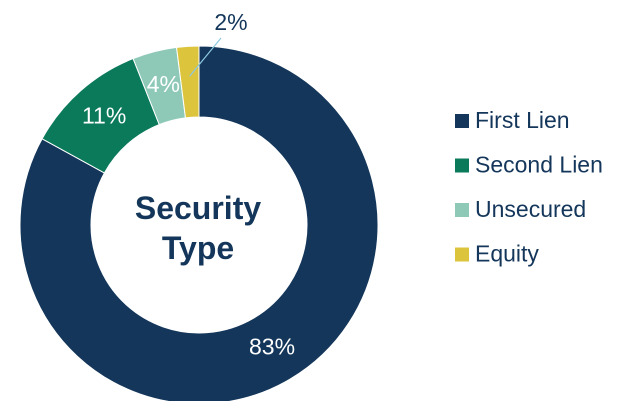  What do you see at coordinates (104, 115) in the screenshot?
I see `data-label: 11%` at bounding box center [104, 115].